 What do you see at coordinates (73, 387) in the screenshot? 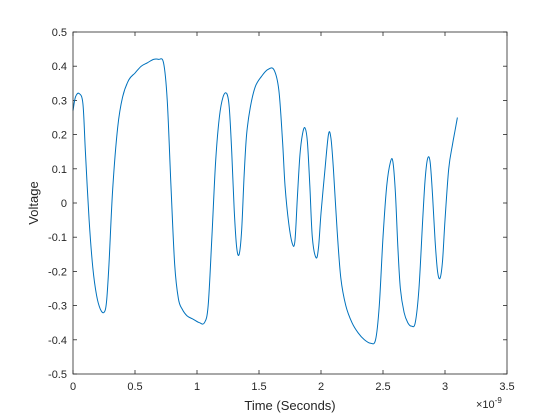
I see `x-tick-label: 0` at bounding box center [73, 387].